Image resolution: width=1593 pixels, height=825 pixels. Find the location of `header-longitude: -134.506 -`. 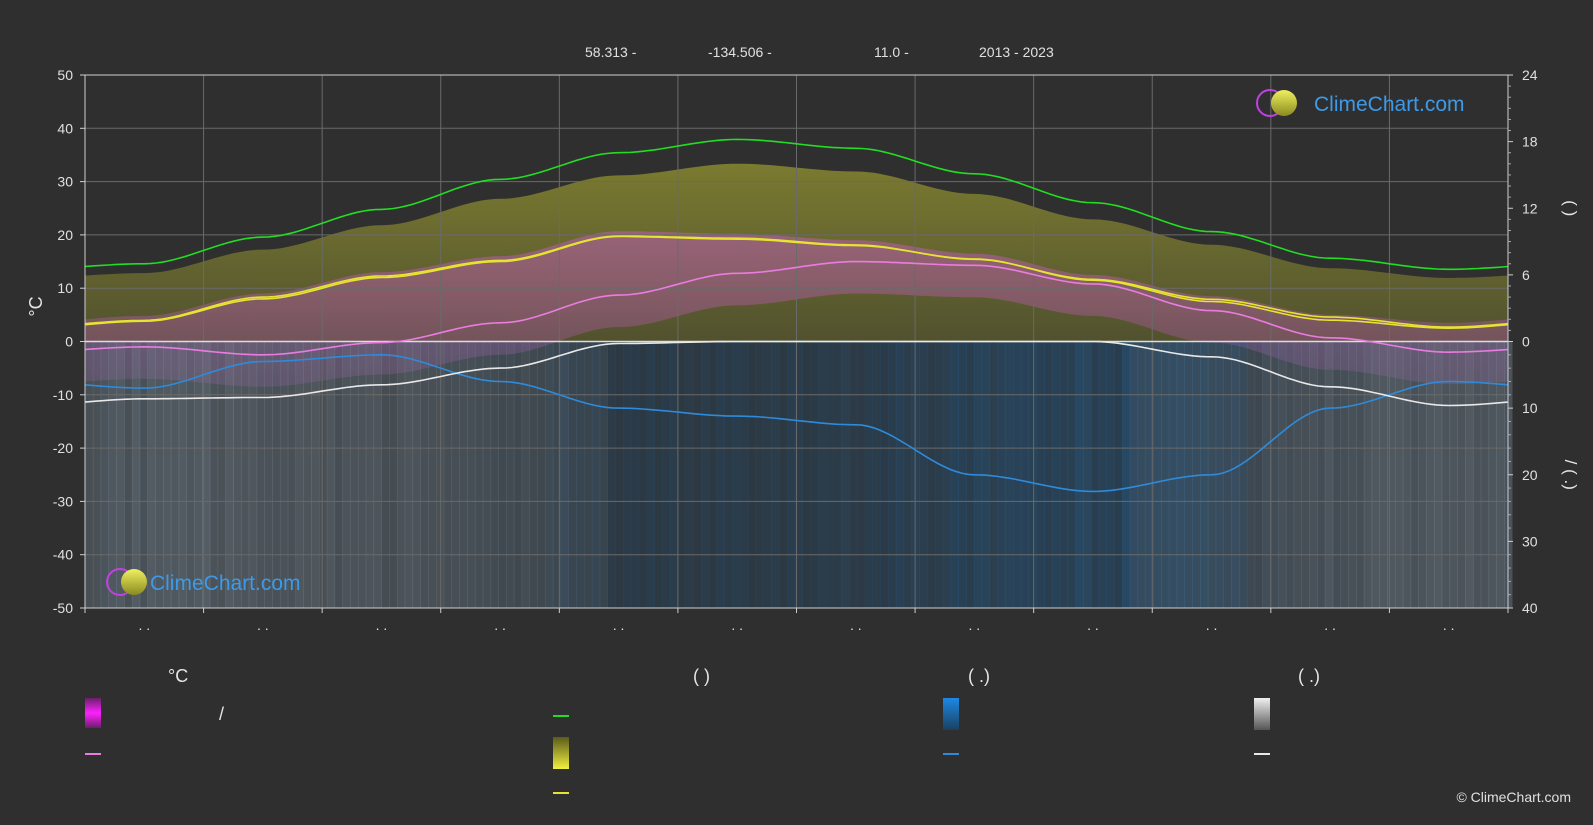

header-longitude: -134.506 - is located at coordinates (740, 52).